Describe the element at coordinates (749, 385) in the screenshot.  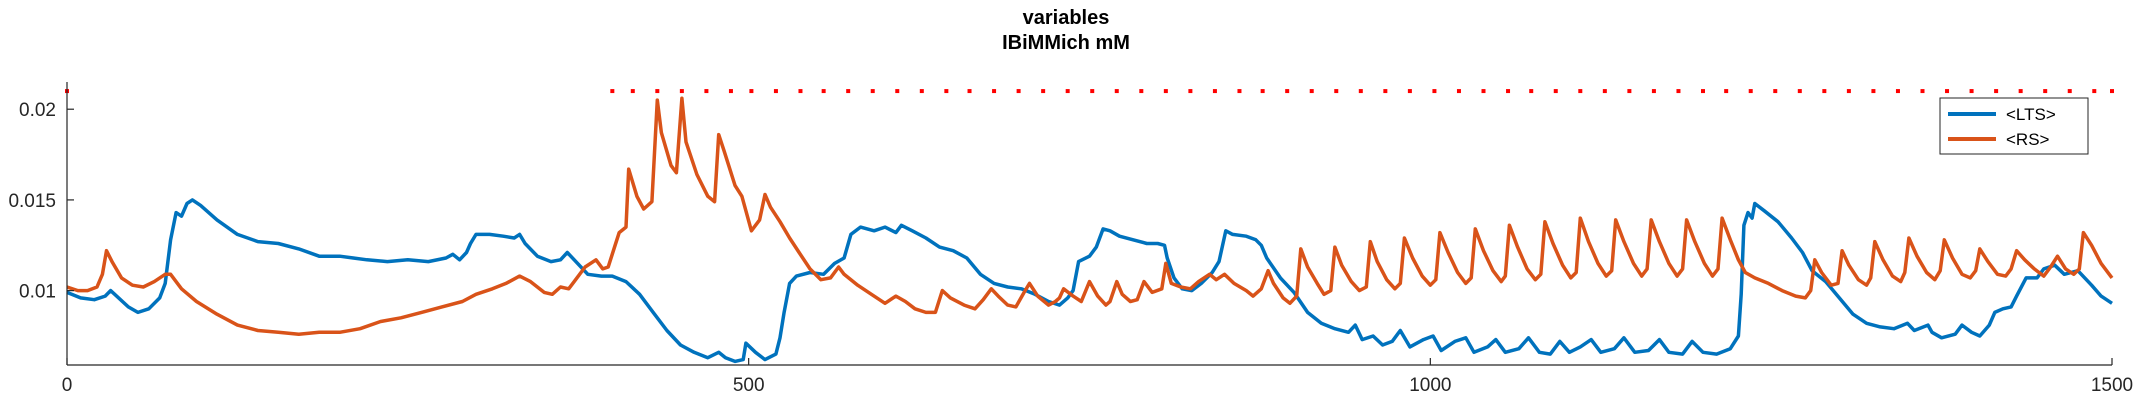
I see `x-tick-label: 500` at that location.